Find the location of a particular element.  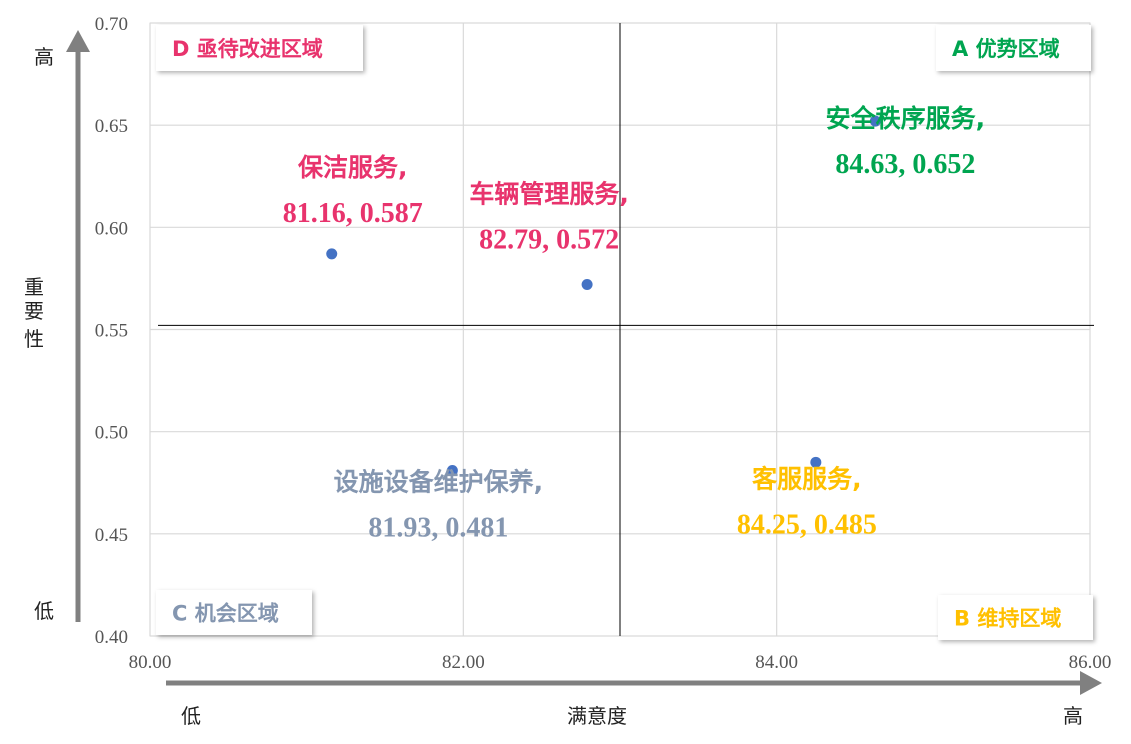

x-axis-arrowhead is located at coordinates (1091, 683).